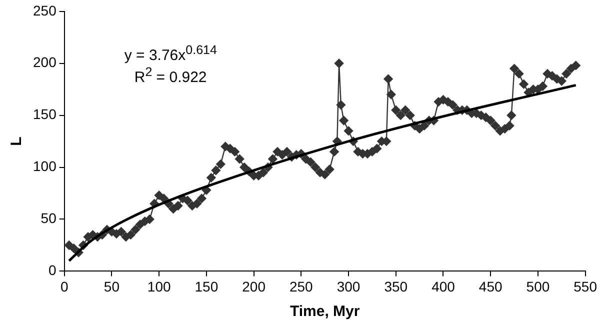 This screenshot has height=325, width=600. What do you see at coordinates (45, 114) in the screenshot?
I see `y-tick-label: 150` at bounding box center [45, 114].